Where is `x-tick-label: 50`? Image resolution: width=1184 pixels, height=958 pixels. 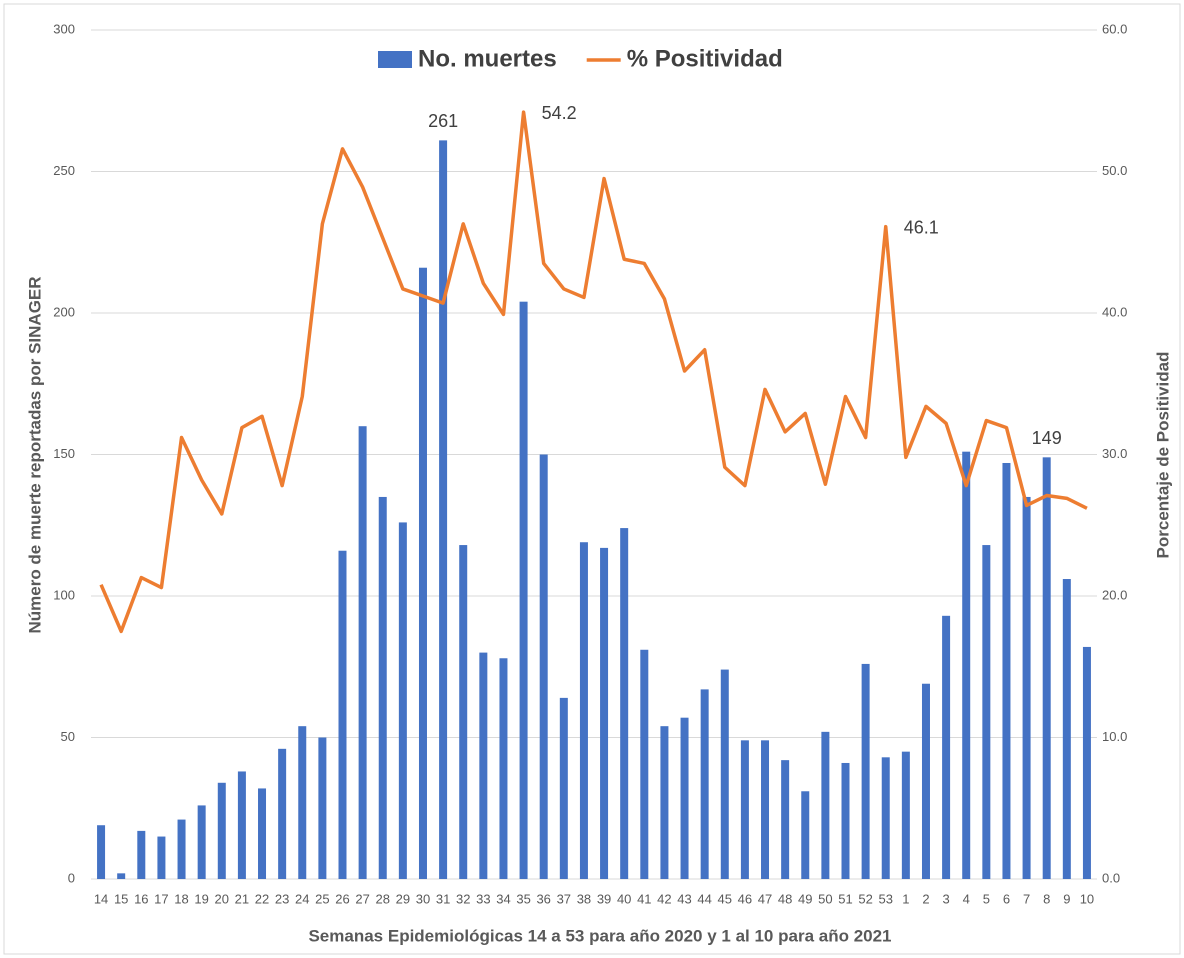 x-tick-label: 50 is located at coordinates (825, 898).